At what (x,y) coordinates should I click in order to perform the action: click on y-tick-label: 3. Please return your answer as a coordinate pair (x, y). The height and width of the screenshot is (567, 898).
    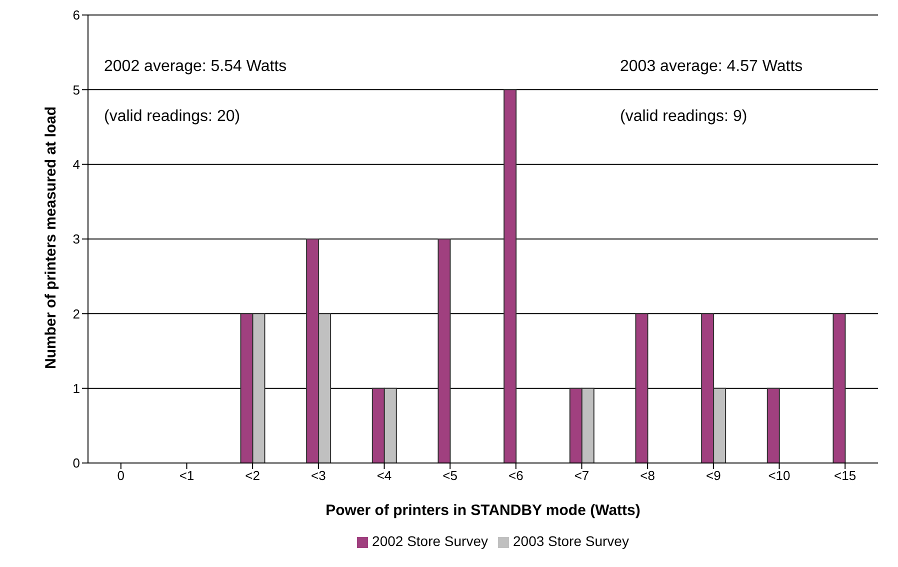
    Looking at the image, I should click on (76, 239).